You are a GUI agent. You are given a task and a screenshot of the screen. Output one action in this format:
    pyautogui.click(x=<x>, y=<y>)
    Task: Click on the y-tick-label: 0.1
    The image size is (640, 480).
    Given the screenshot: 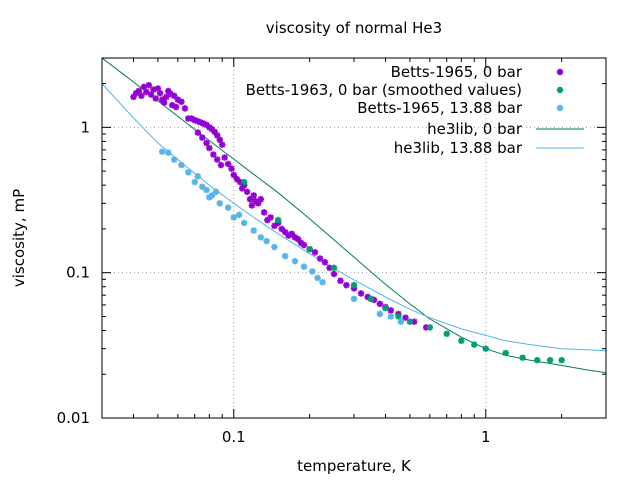 What is the action you would take?
    pyautogui.click(x=78, y=273)
    